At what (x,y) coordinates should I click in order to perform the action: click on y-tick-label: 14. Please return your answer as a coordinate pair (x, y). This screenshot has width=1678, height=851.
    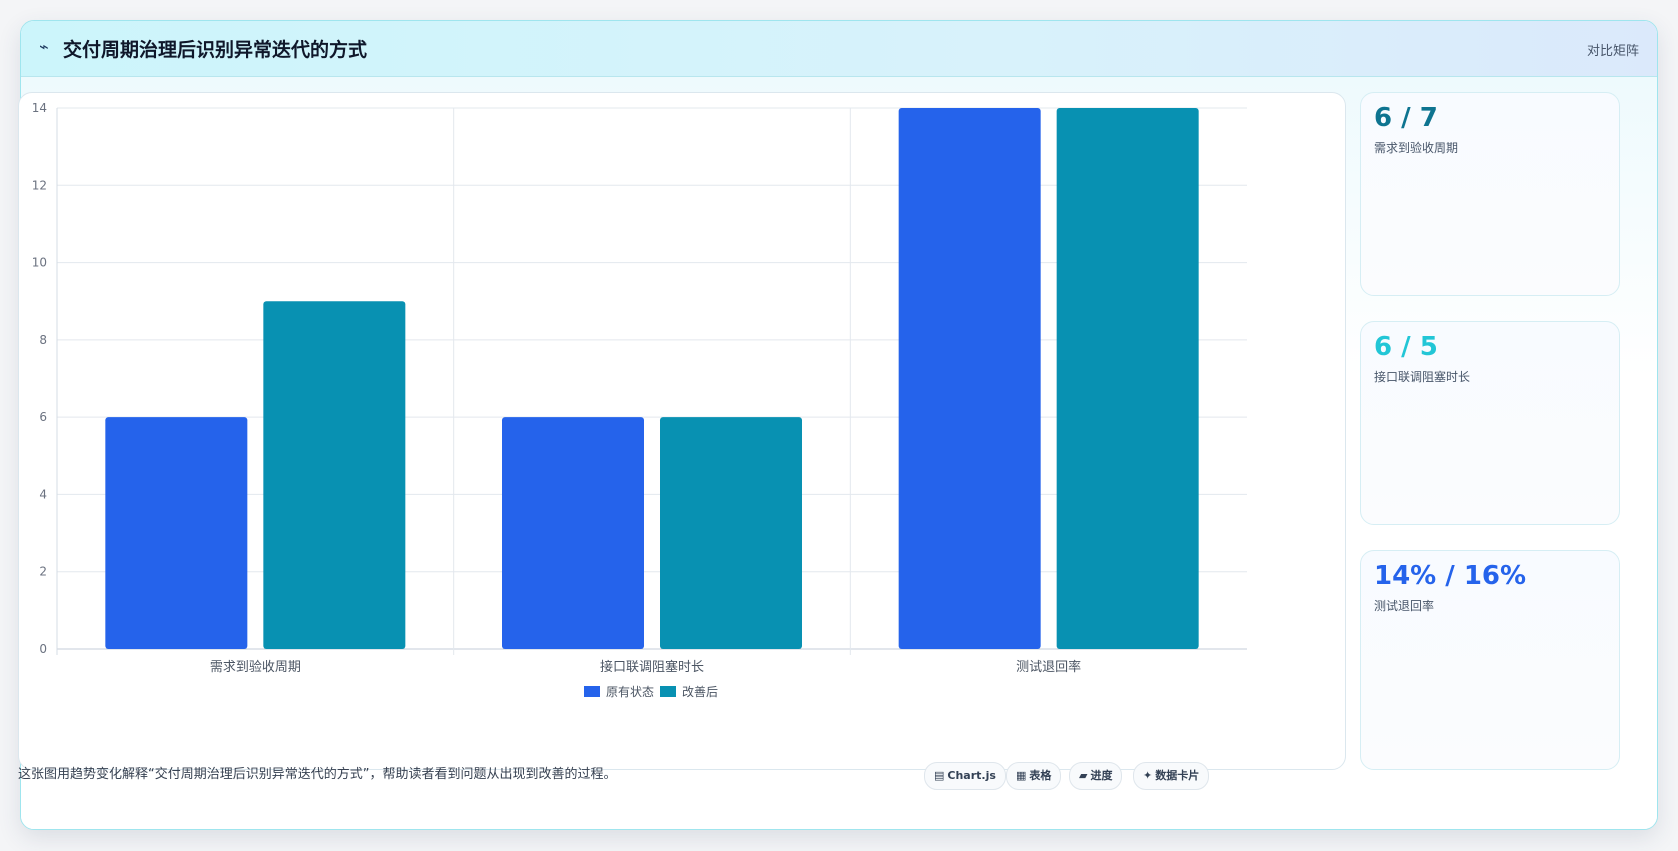
    Looking at the image, I should click on (39, 108).